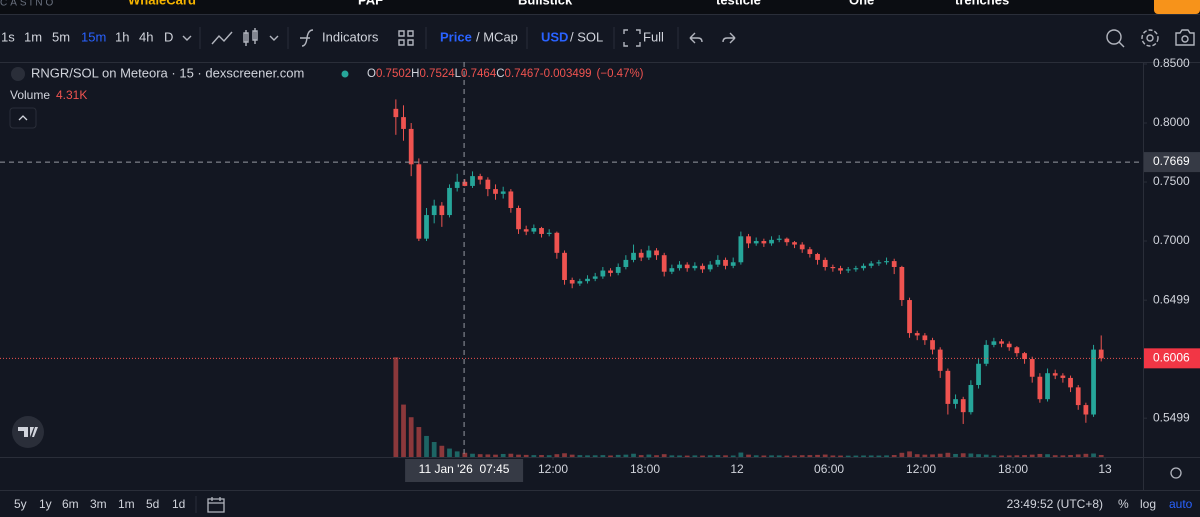  Describe the element at coordinates (1185, 37) in the screenshot. I see `snapshot-icon` at that location.